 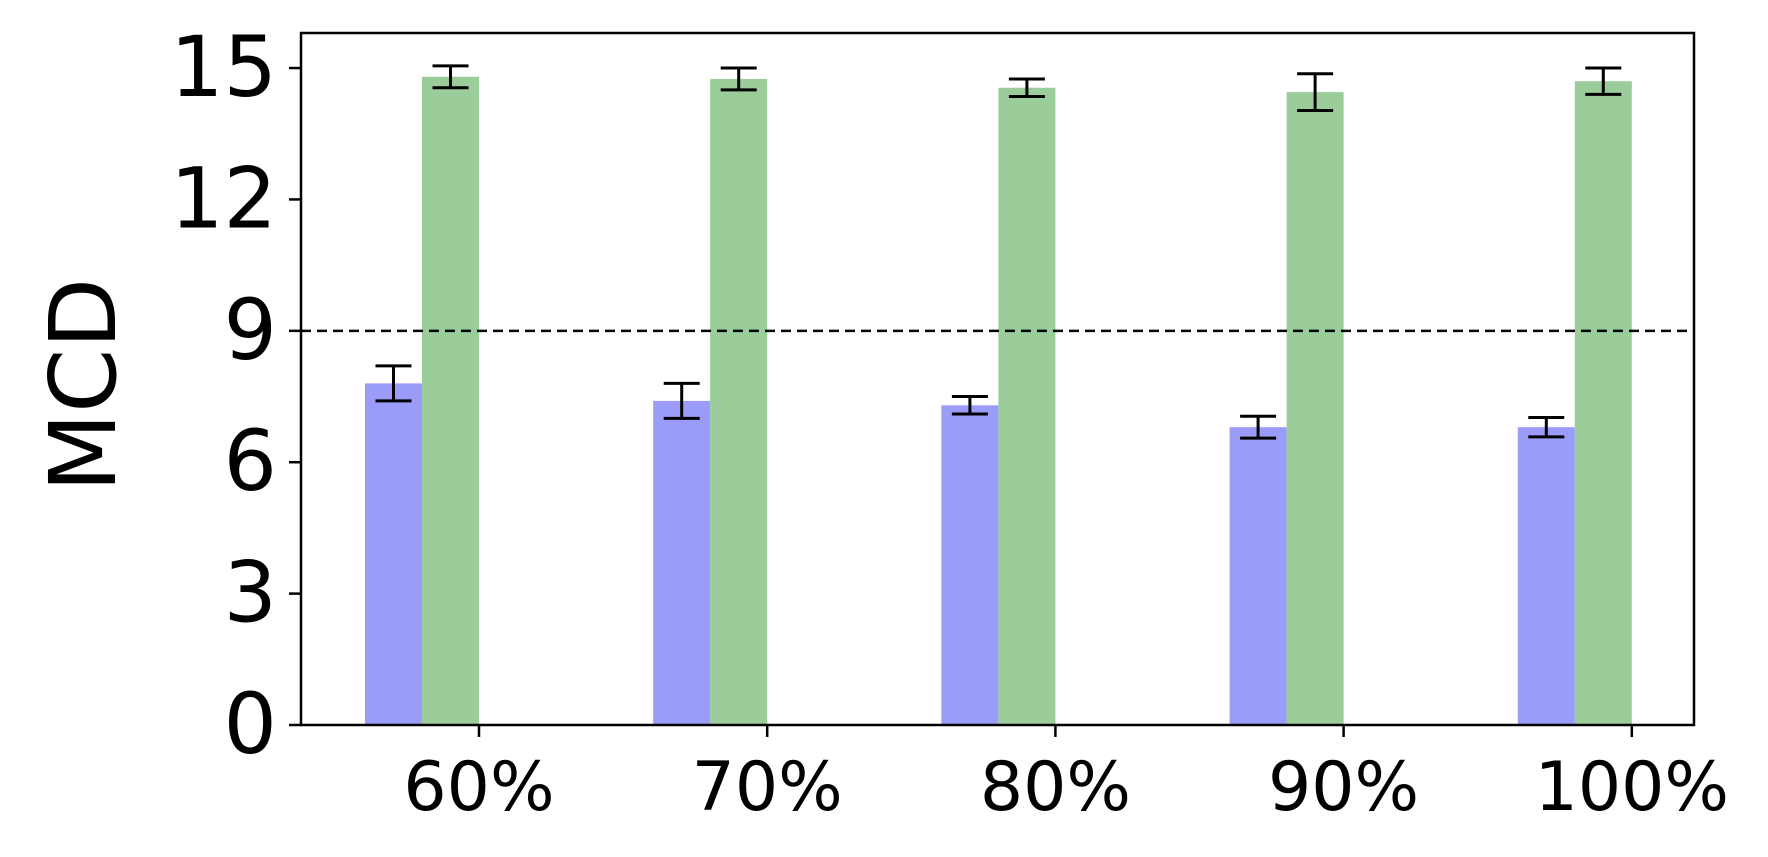 What do you see at coordinates (250, 330) in the screenshot?
I see `y-tick-label-3: 9` at bounding box center [250, 330].